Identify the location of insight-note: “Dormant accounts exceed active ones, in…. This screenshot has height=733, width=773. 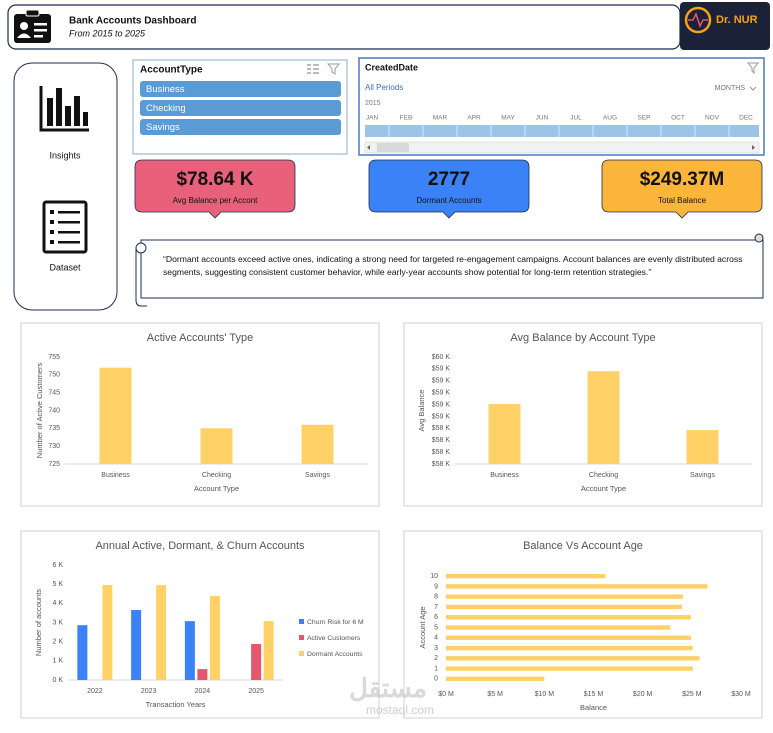
(453, 265).